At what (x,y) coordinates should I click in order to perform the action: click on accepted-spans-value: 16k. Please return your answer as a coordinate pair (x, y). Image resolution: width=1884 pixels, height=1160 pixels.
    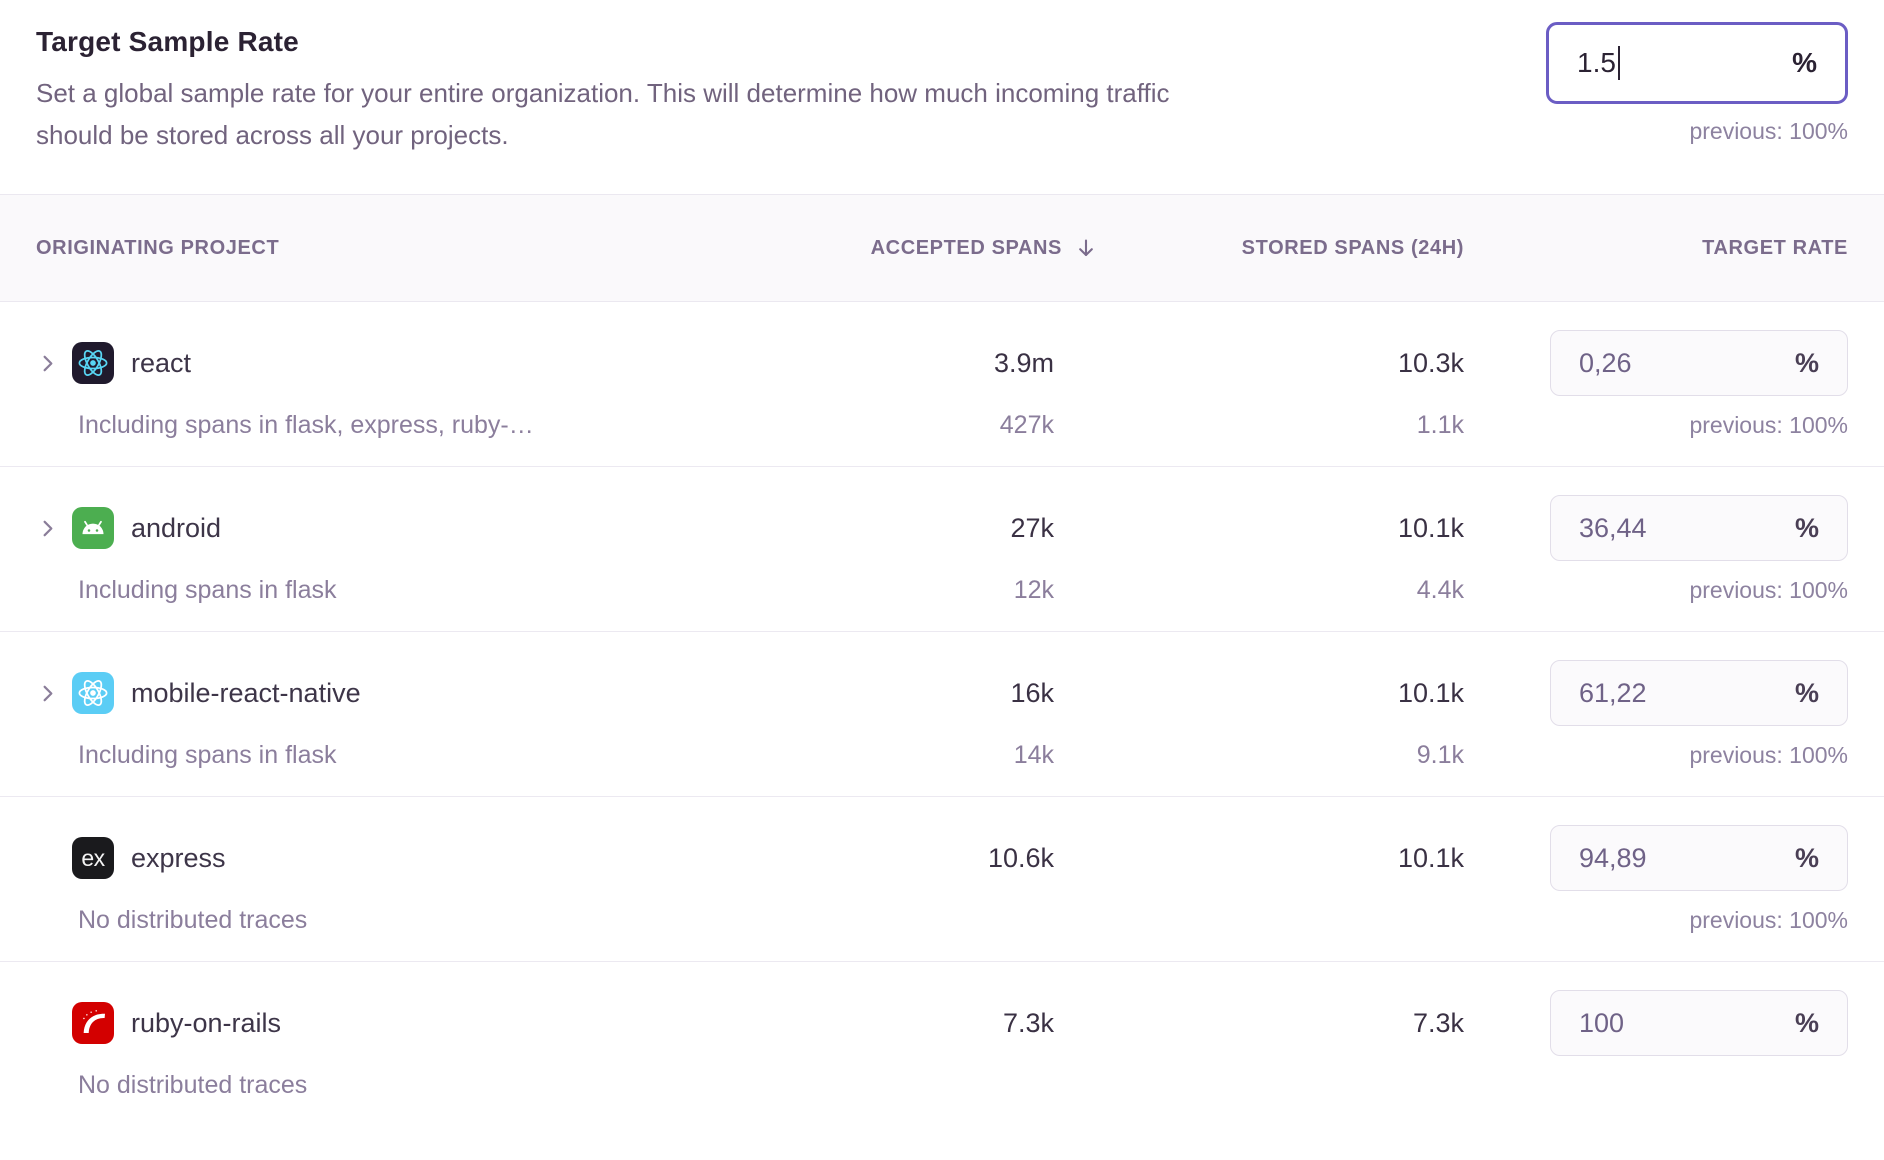
    Looking at the image, I should click on (1032, 692).